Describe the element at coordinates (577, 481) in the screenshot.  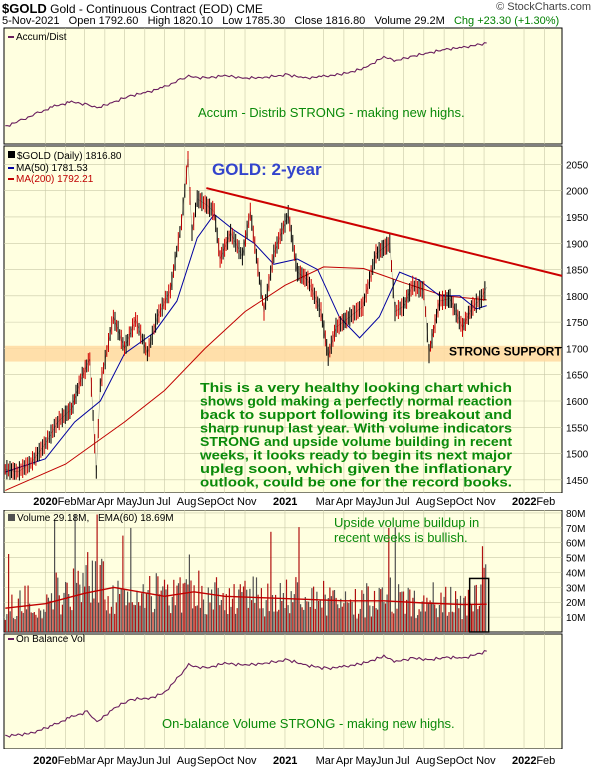
I see `y-tick-price: 1450` at that location.